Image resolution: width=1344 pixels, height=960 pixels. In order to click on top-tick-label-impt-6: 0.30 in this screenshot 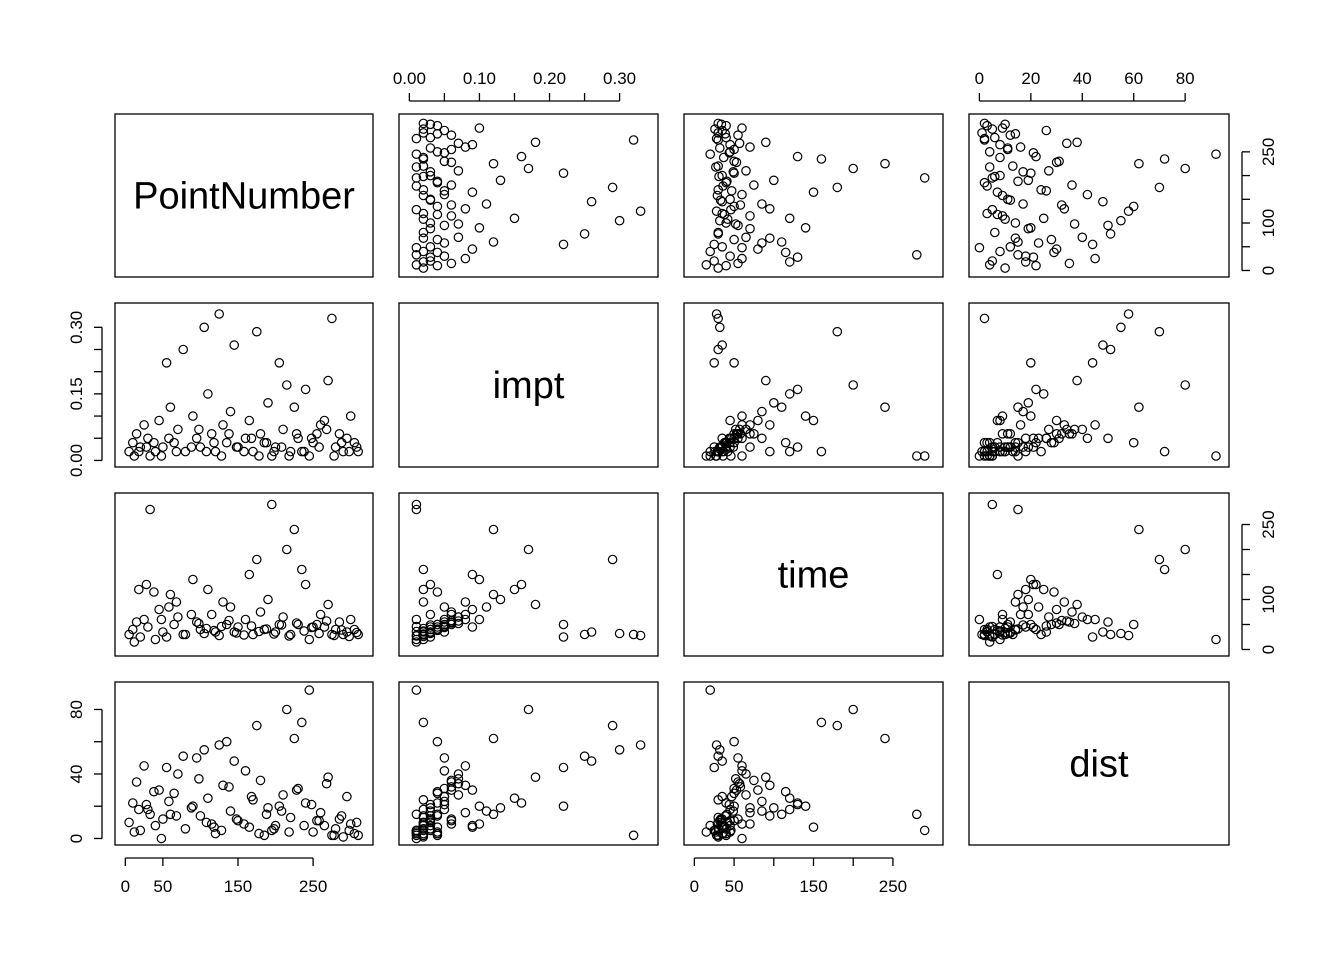, I will do `click(619, 78)`.